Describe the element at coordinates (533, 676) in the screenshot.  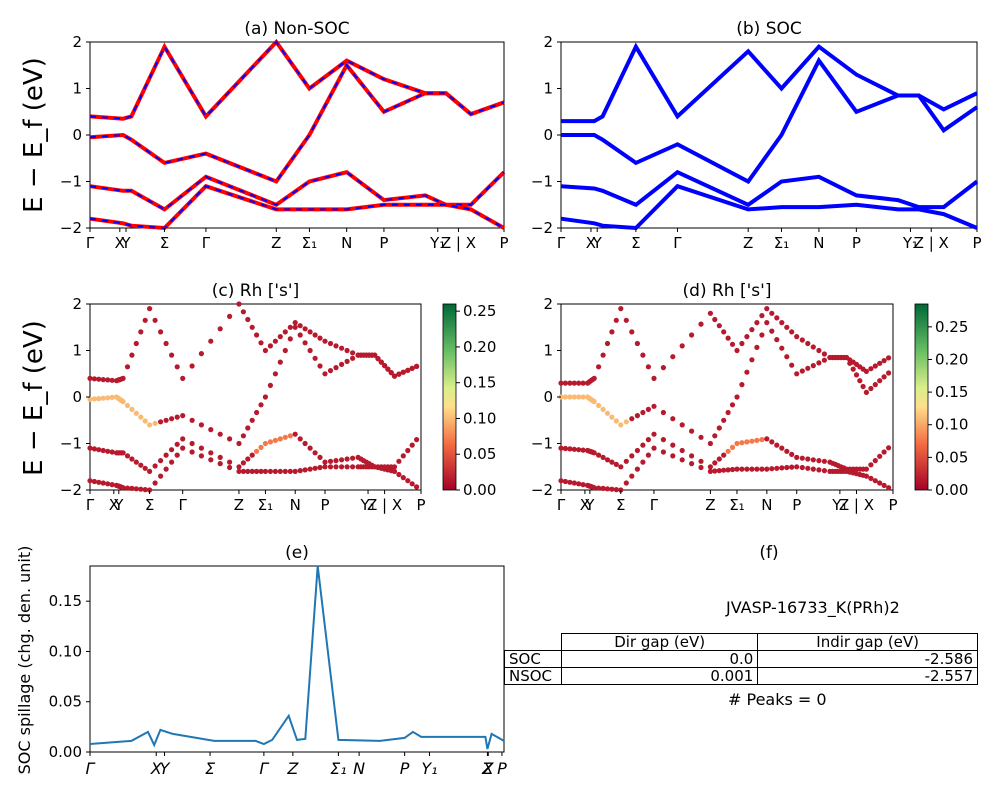
I see `table-row-label: NSOC` at that location.